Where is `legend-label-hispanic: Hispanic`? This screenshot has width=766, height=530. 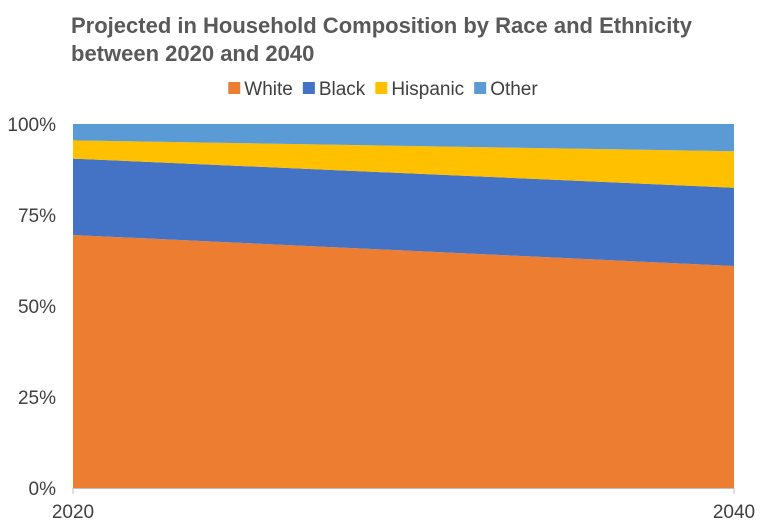
legend-label-hispanic: Hispanic is located at coordinates (427, 89).